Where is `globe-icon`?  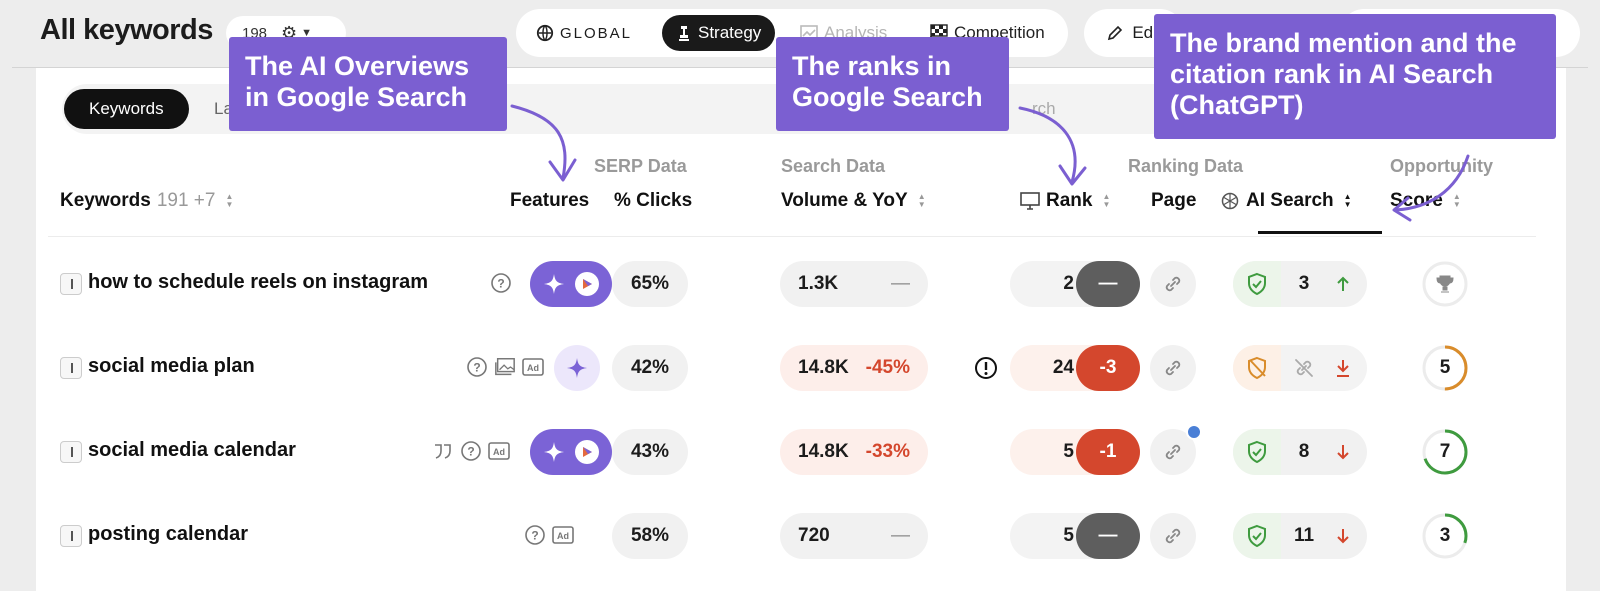
globe-icon is located at coordinates (545, 33).